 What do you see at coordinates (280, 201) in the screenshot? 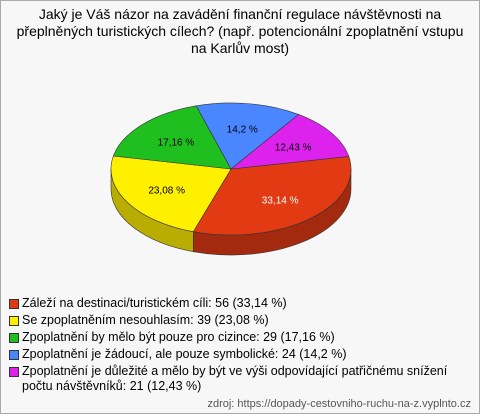
I see `slice-label: 33,14 %` at bounding box center [280, 201].